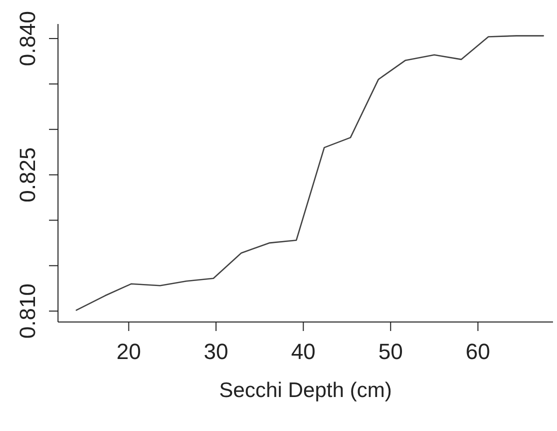 This screenshot has width=557, height=431. Describe the element at coordinates (27, 38) in the screenshot. I see `y-tick-label: 0.840` at that location.